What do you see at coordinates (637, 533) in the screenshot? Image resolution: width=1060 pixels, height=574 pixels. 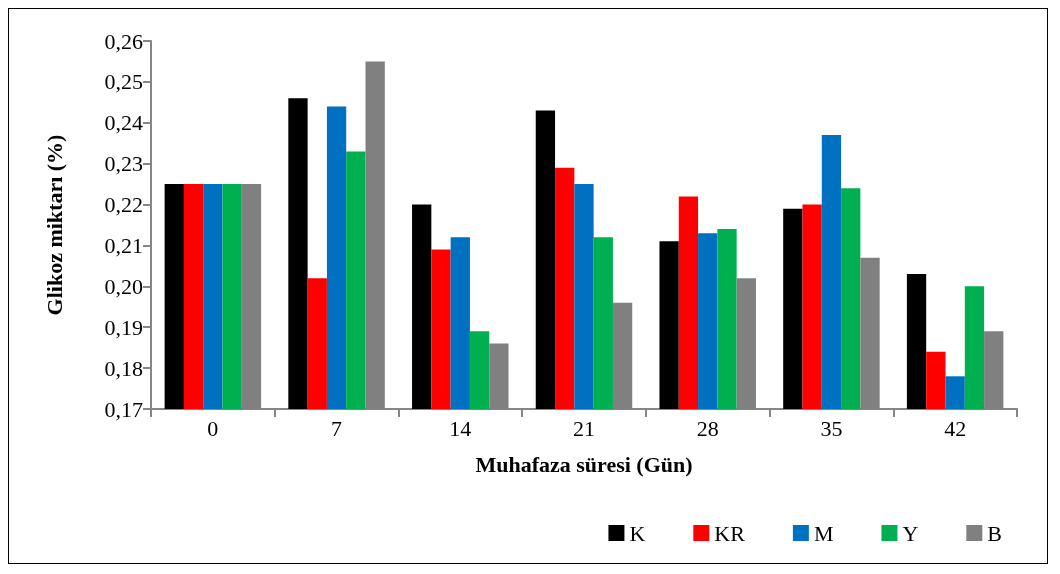 I see `legend-label: K` at bounding box center [637, 533].